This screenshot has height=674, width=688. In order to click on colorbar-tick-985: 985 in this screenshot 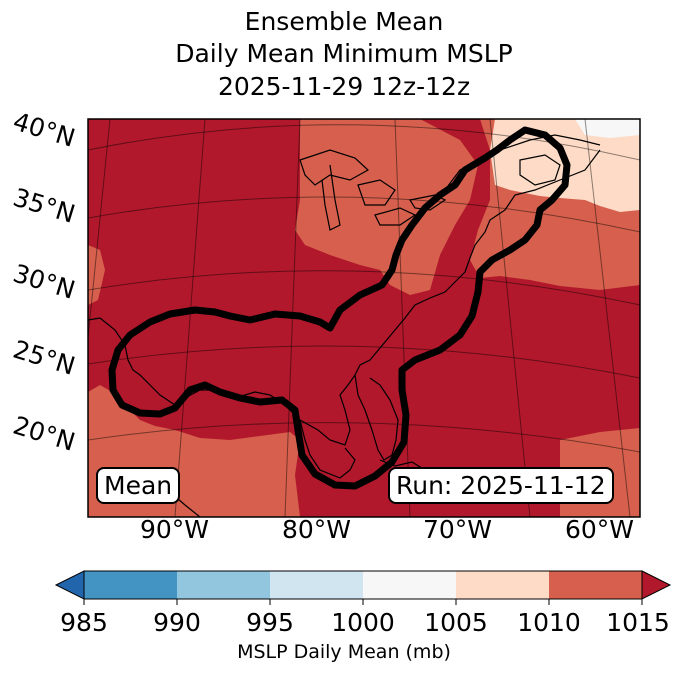, I will do `click(84, 622)`.